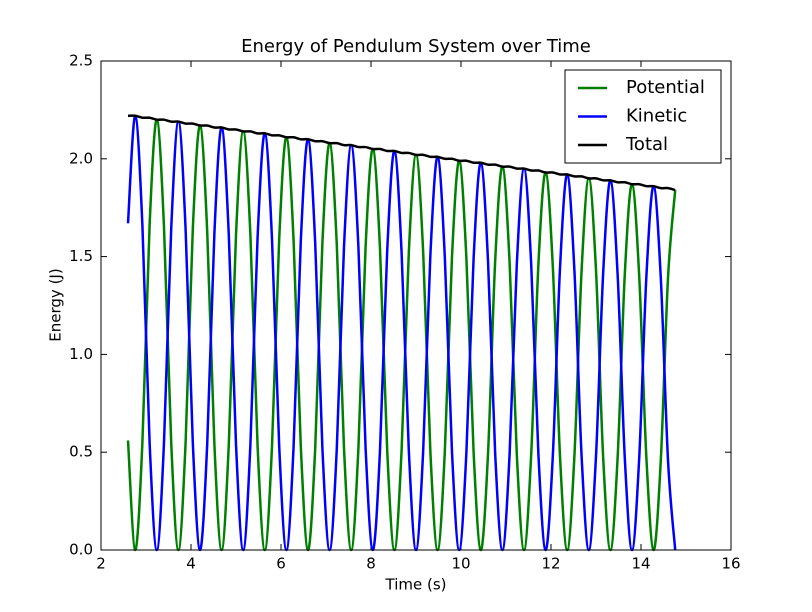  Describe the element at coordinates (371, 564) in the screenshot. I see `x-tick-label: 8` at that location.